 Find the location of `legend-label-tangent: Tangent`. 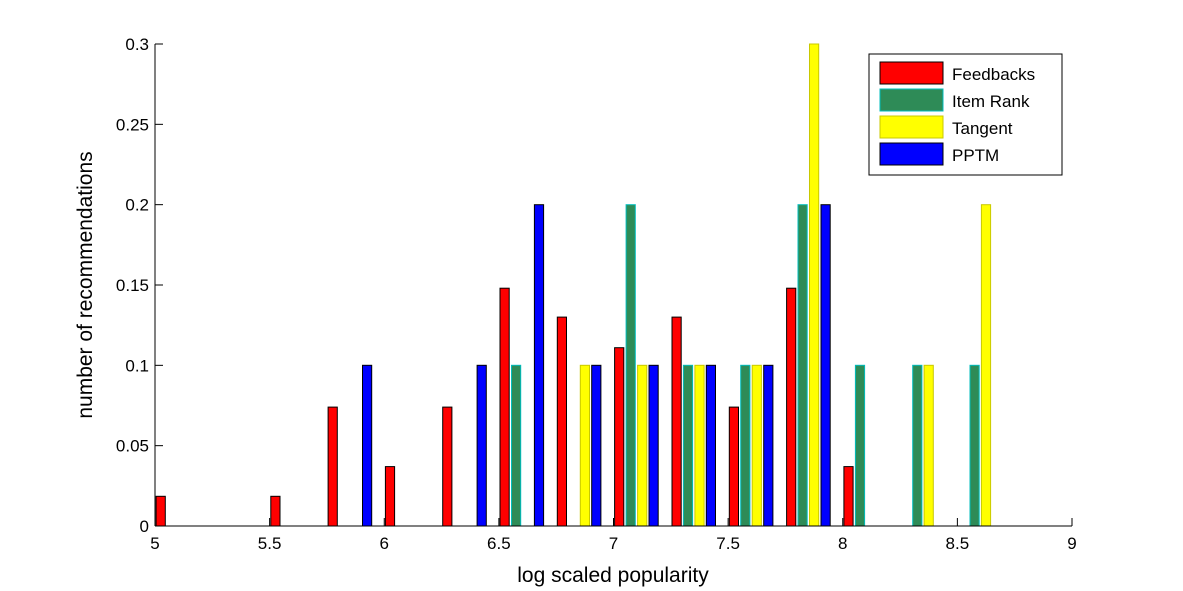

legend-label-tangent: Tangent is located at coordinates (982, 128).